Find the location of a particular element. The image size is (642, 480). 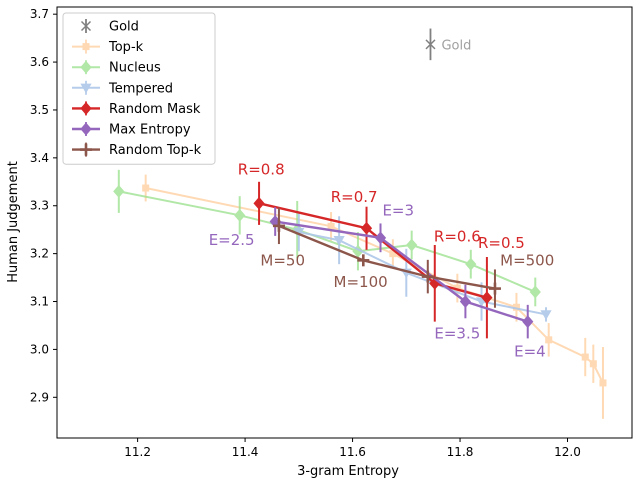

y-tick-label: 3.5 is located at coordinates (39, 110).